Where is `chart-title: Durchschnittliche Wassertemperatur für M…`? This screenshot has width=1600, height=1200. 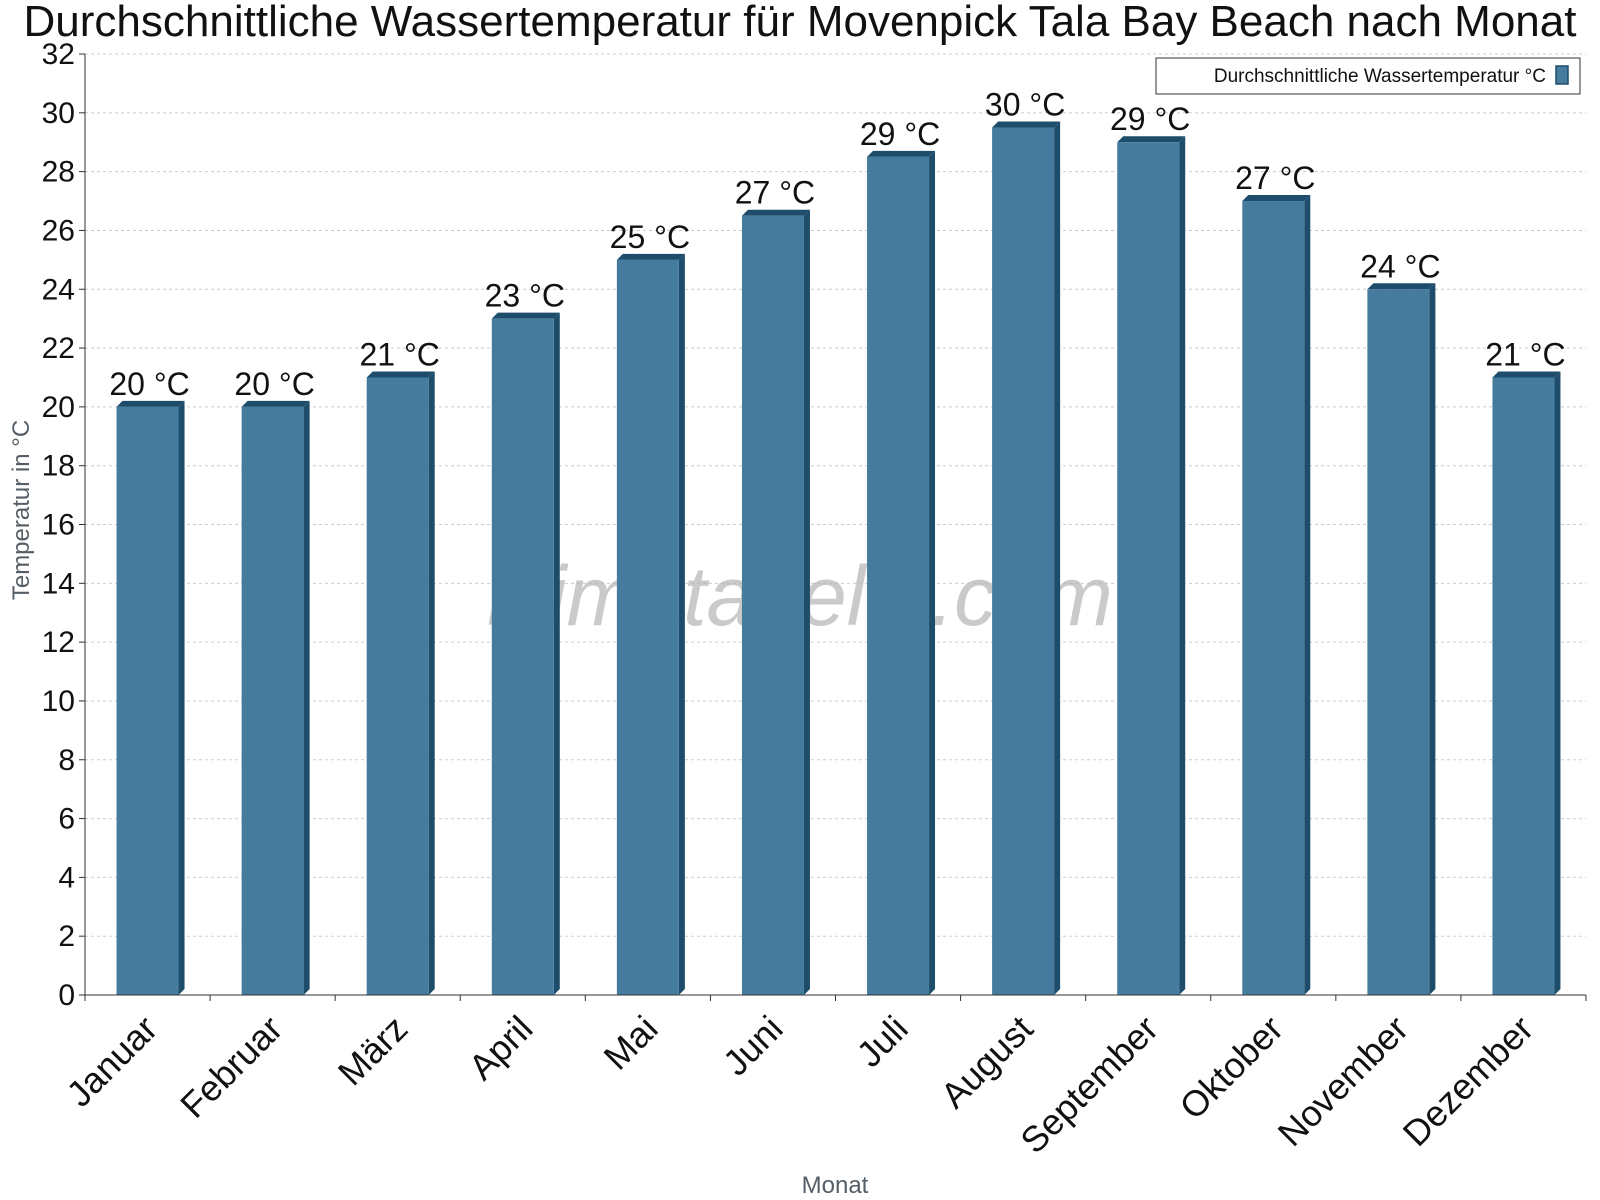 chart-title: Durchschnittliche Wassertemperatur für M… is located at coordinates (800, 23).